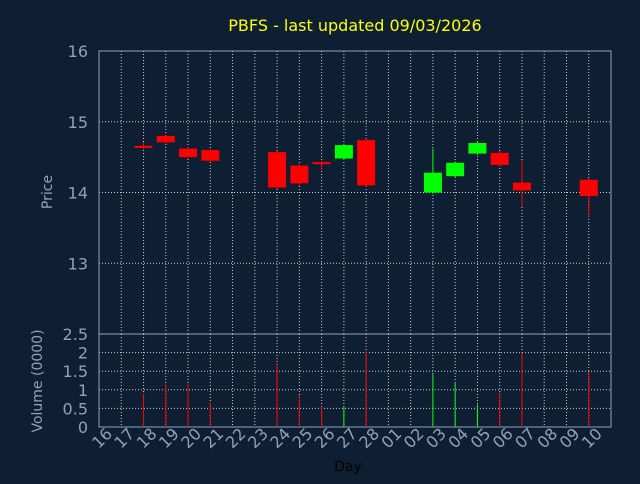 This screenshot has width=640, height=484. Describe the element at coordinates (38, 380) in the screenshot. I see `volume-y-axis-label: Volume (0000)` at that location.